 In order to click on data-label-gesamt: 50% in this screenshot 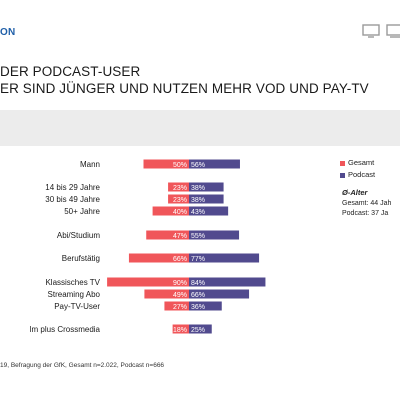, I will do `click(180, 165)`.